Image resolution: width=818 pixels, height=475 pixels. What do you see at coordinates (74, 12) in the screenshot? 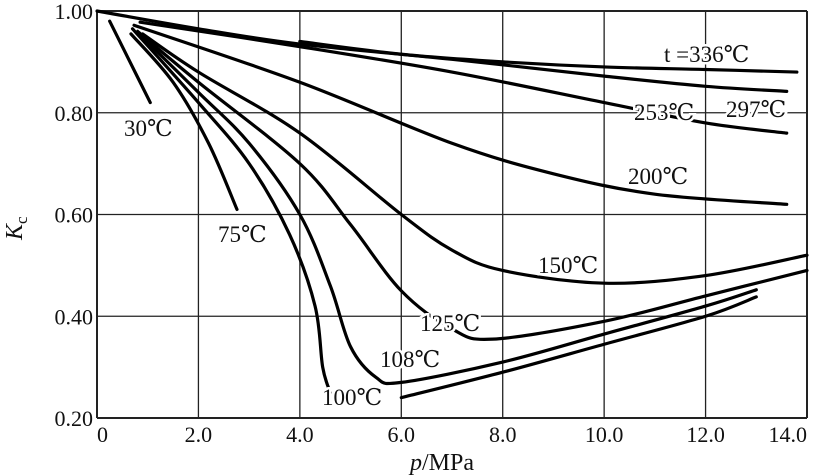
I see `y-tick-label: 1.00` at bounding box center [74, 12].